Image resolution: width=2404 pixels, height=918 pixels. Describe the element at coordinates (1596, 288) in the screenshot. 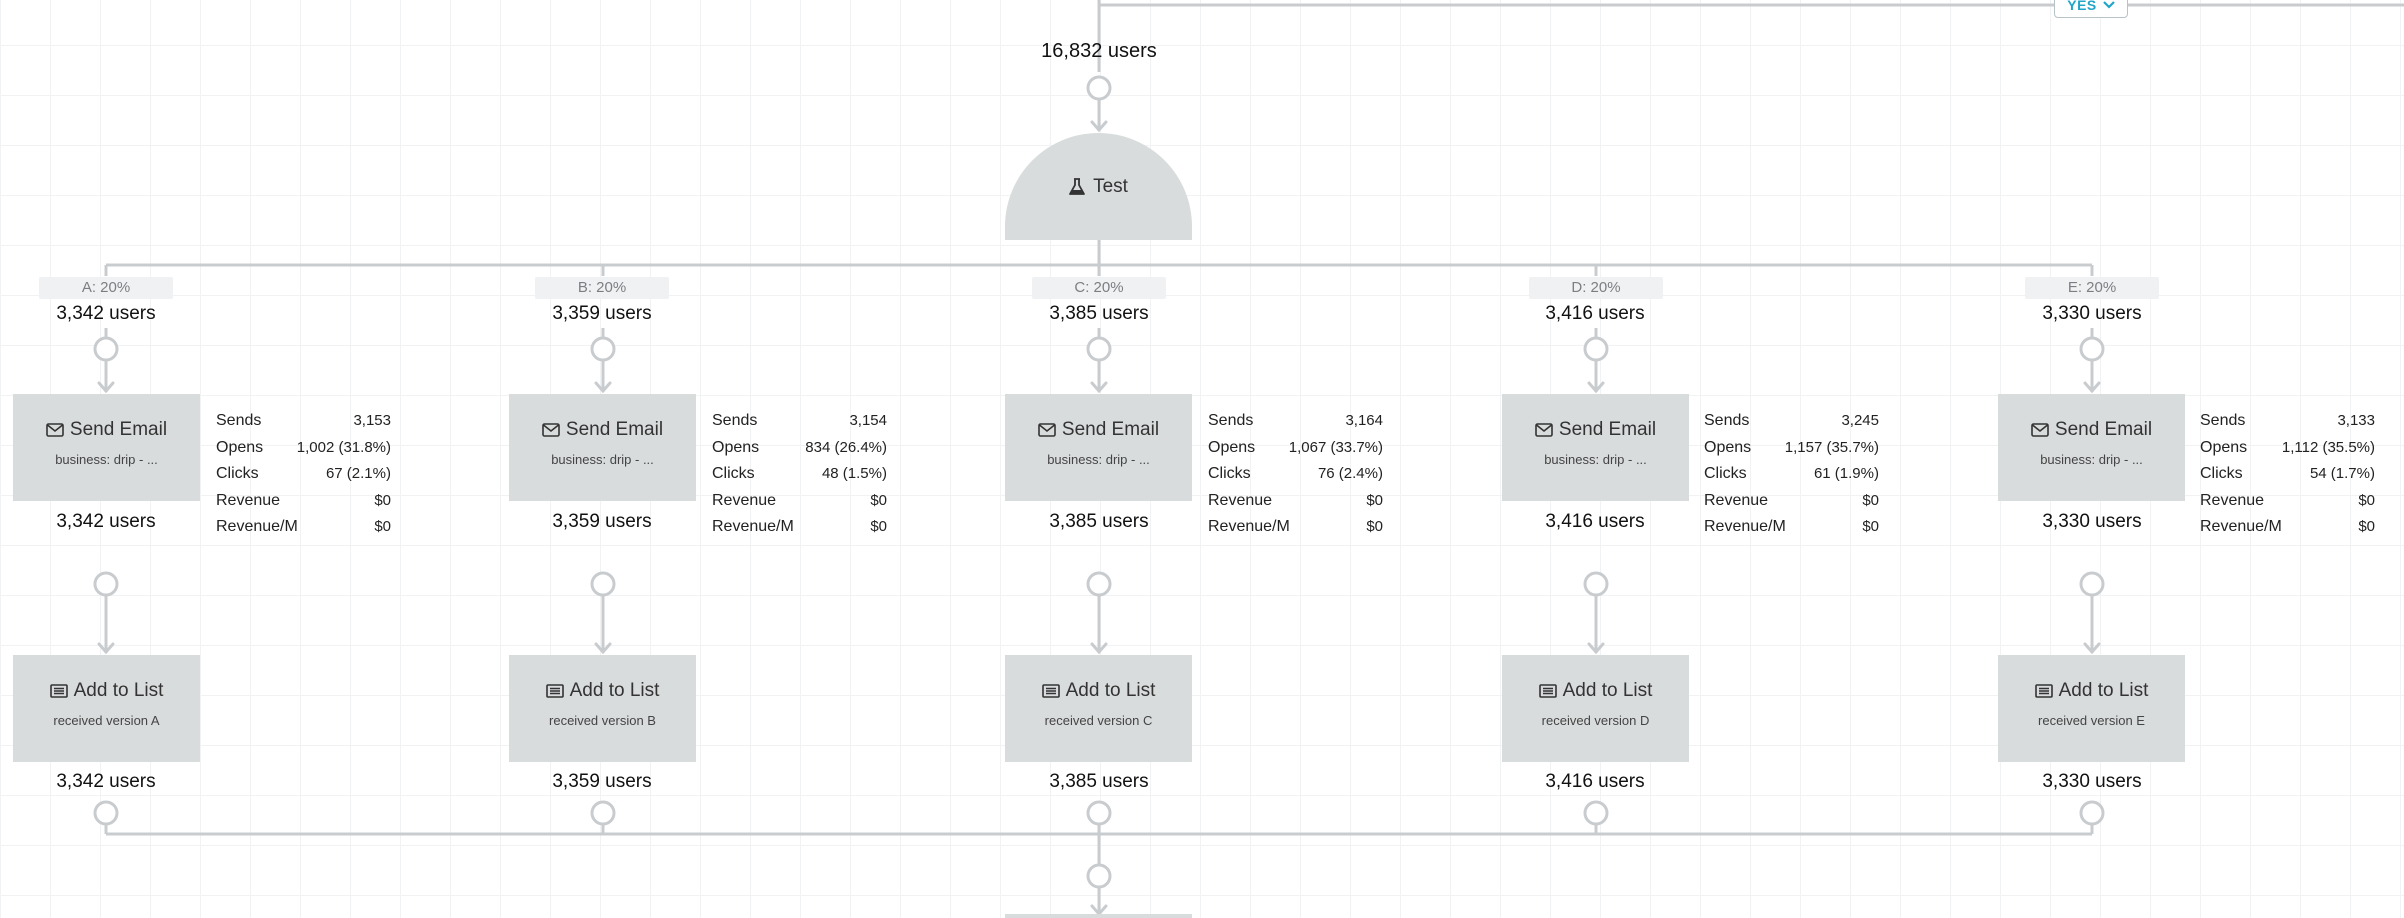

I see `branch-tag: D: 20%` at that location.